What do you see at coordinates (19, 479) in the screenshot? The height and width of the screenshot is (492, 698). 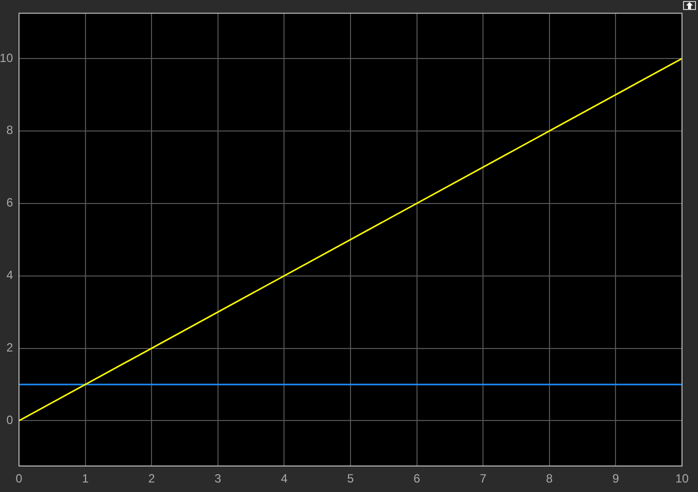 I see `x-tick-label: 0` at bounding box center [19, 479].